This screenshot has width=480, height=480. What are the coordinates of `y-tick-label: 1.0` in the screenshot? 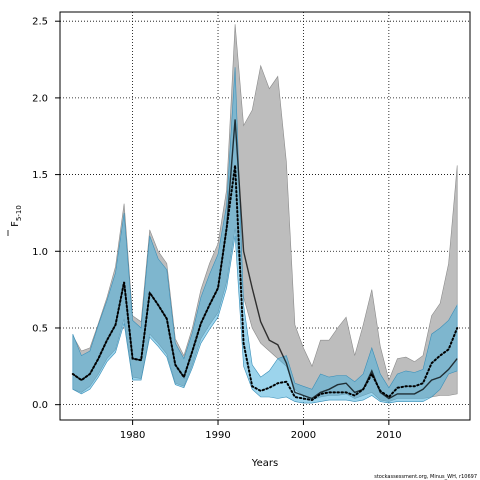 It's located at (40, 252).